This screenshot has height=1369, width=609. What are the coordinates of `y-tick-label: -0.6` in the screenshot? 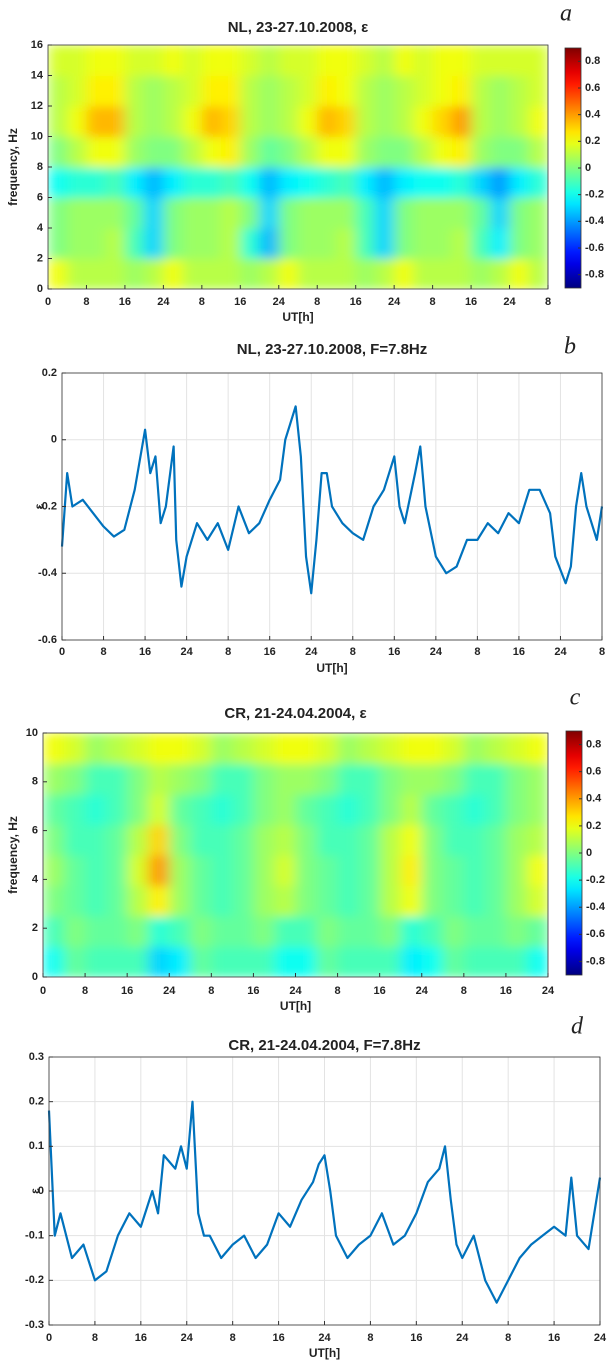 It's located at (47, 640).